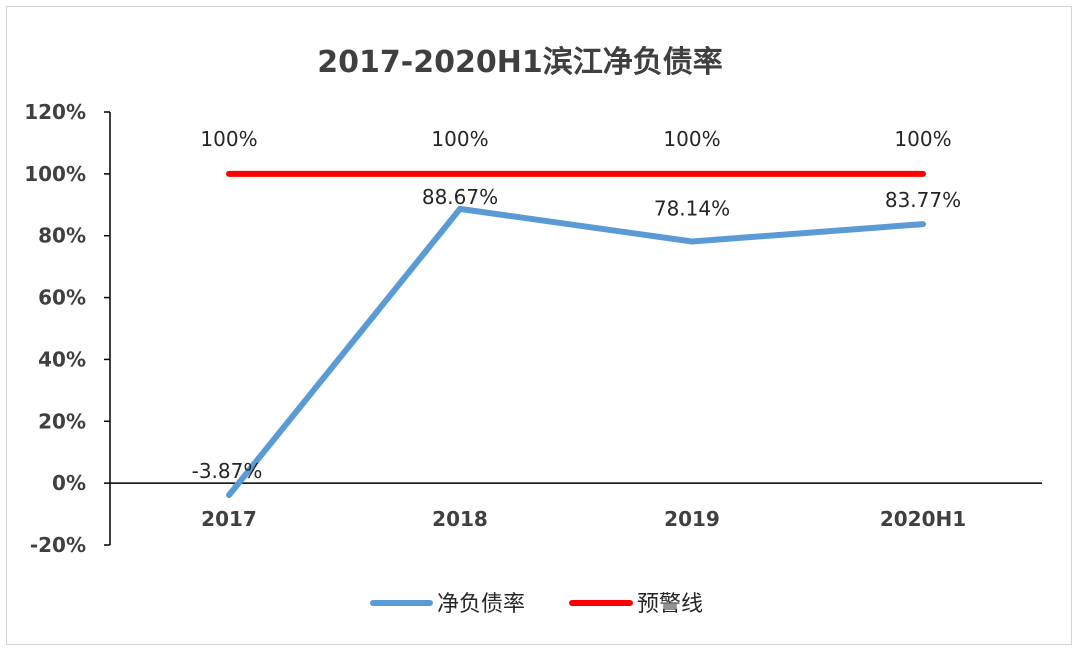  What do you see at coordinates (670, 604) in the screenshot?
I see `warning-line-legend-label: 预警线` at bounding box center [670, 604].